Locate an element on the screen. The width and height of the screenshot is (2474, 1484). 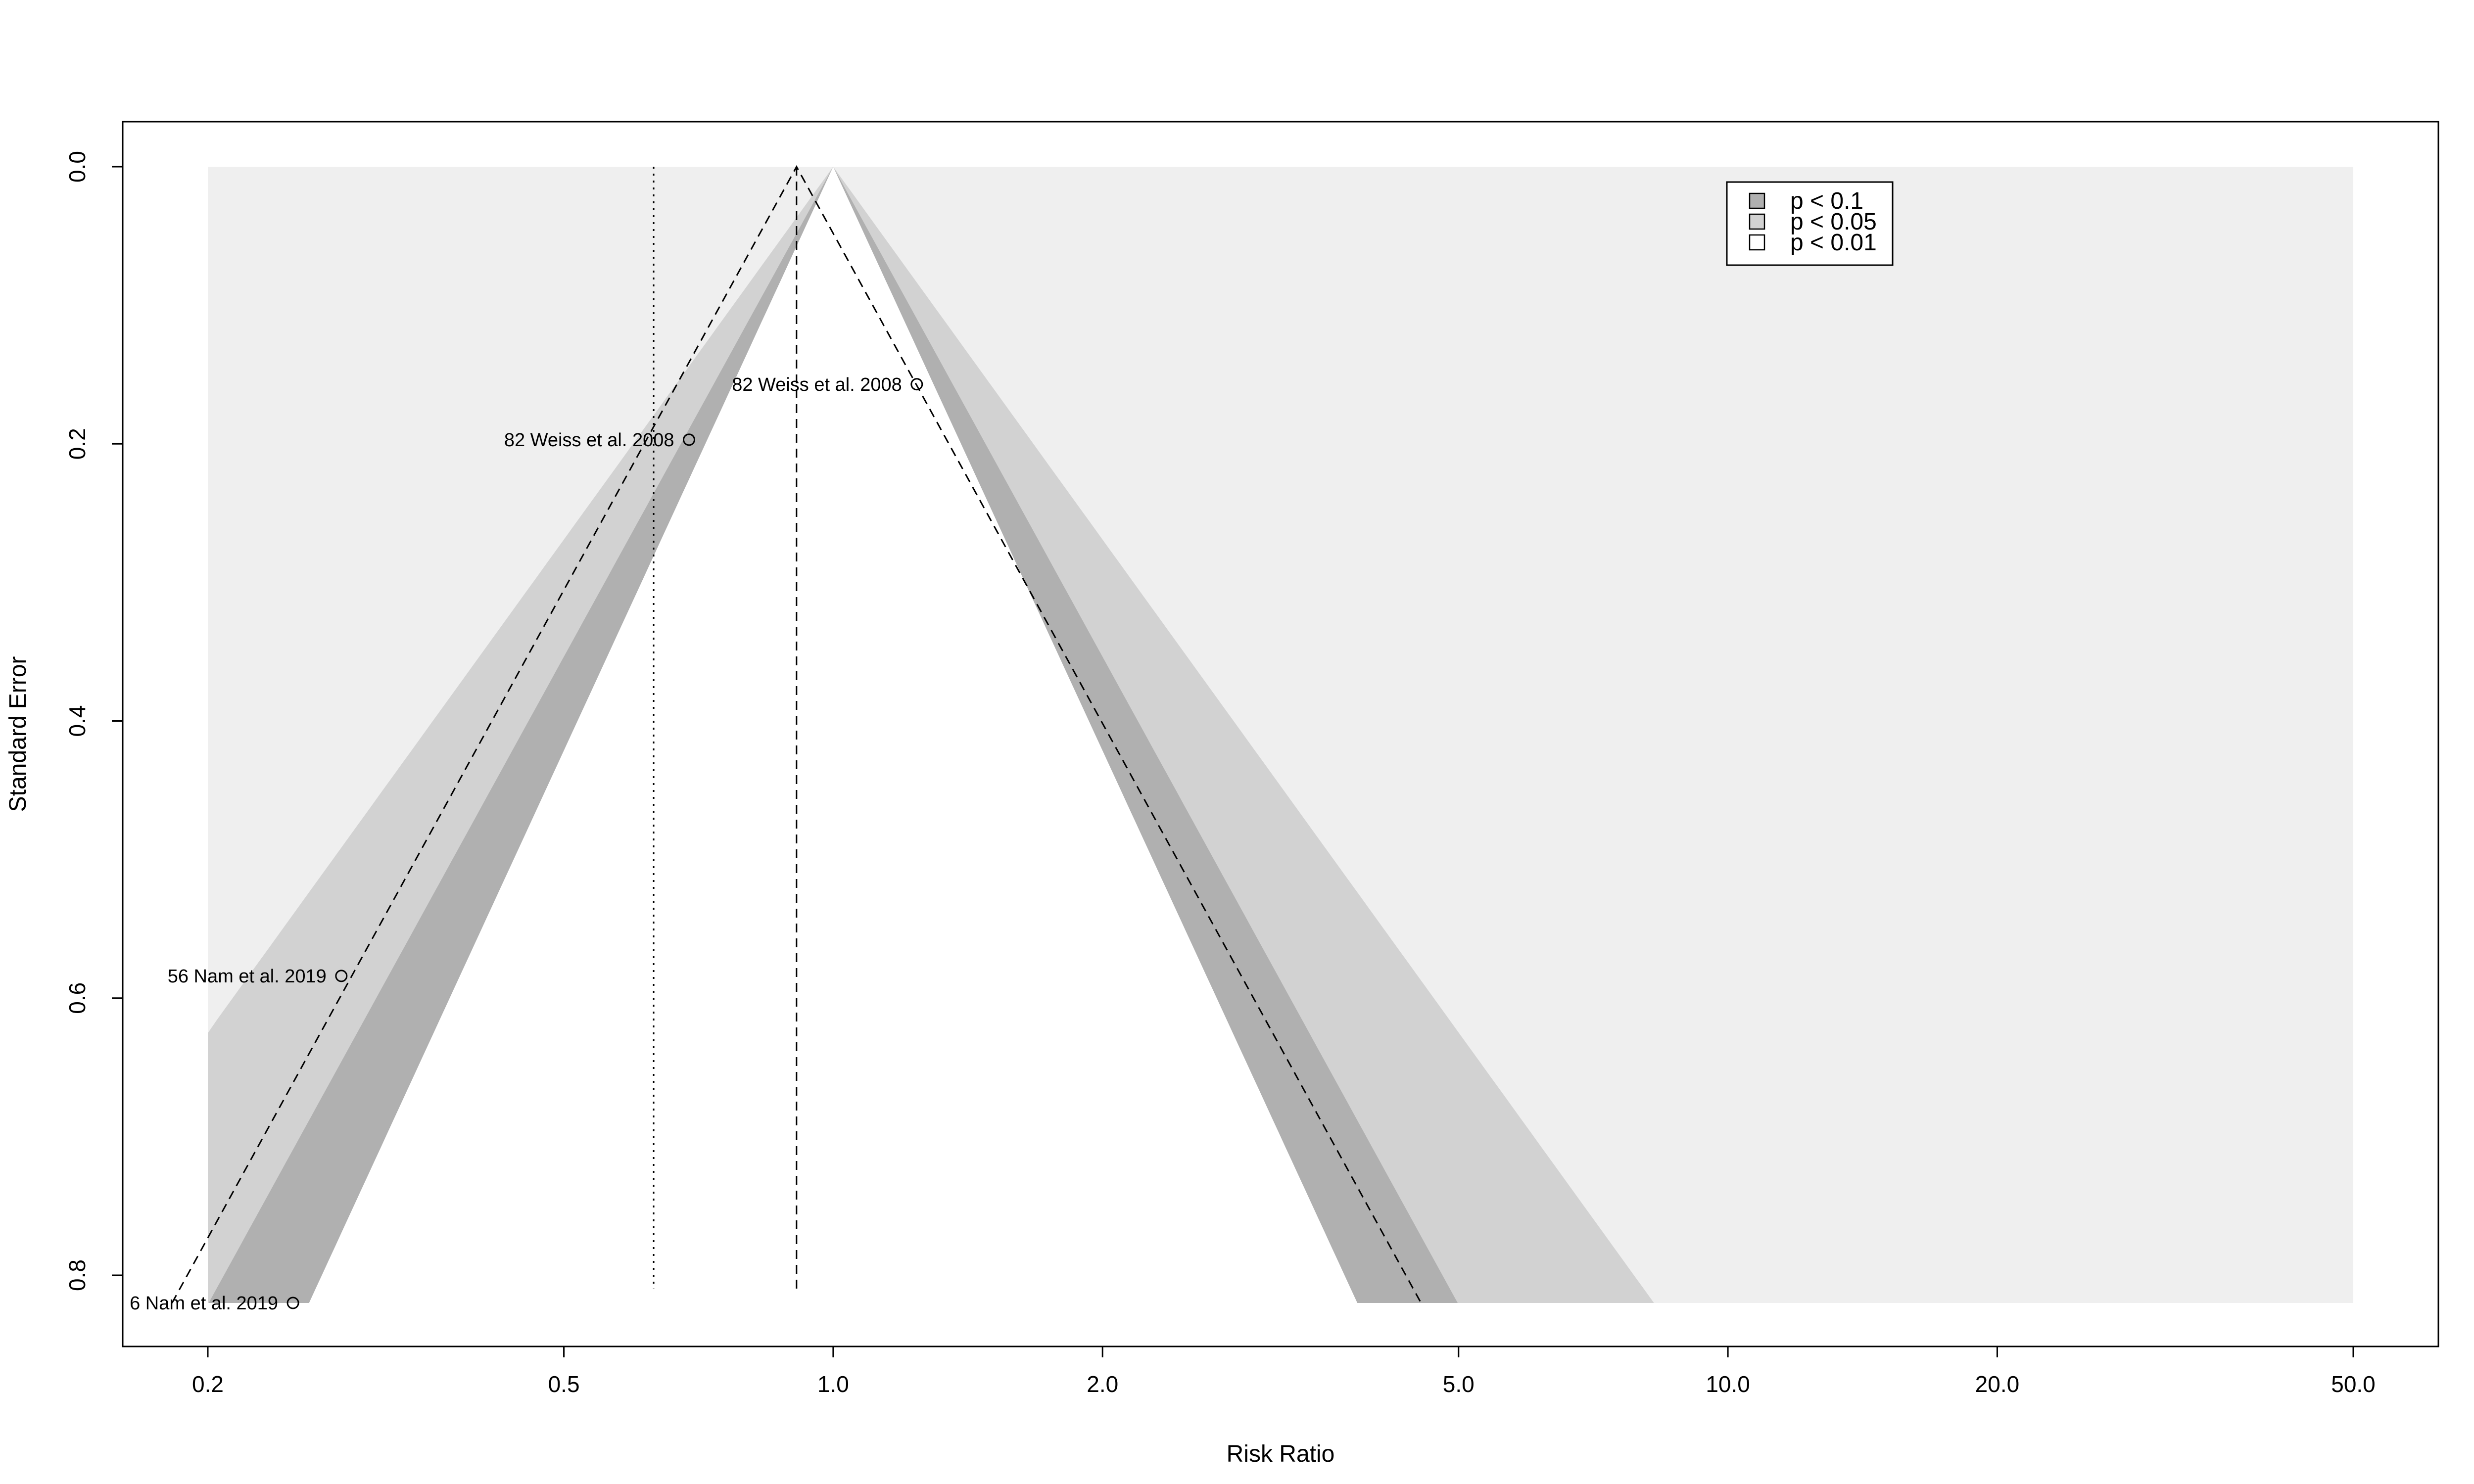
y-tick-label: 0.6 is located at coordinates (77, 998).